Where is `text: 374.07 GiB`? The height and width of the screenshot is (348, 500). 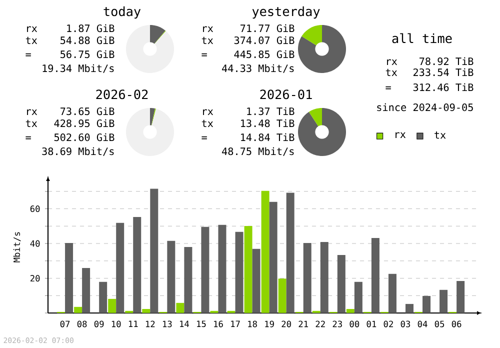
text: 374.07 GiB is located at coordinates (264, 40).